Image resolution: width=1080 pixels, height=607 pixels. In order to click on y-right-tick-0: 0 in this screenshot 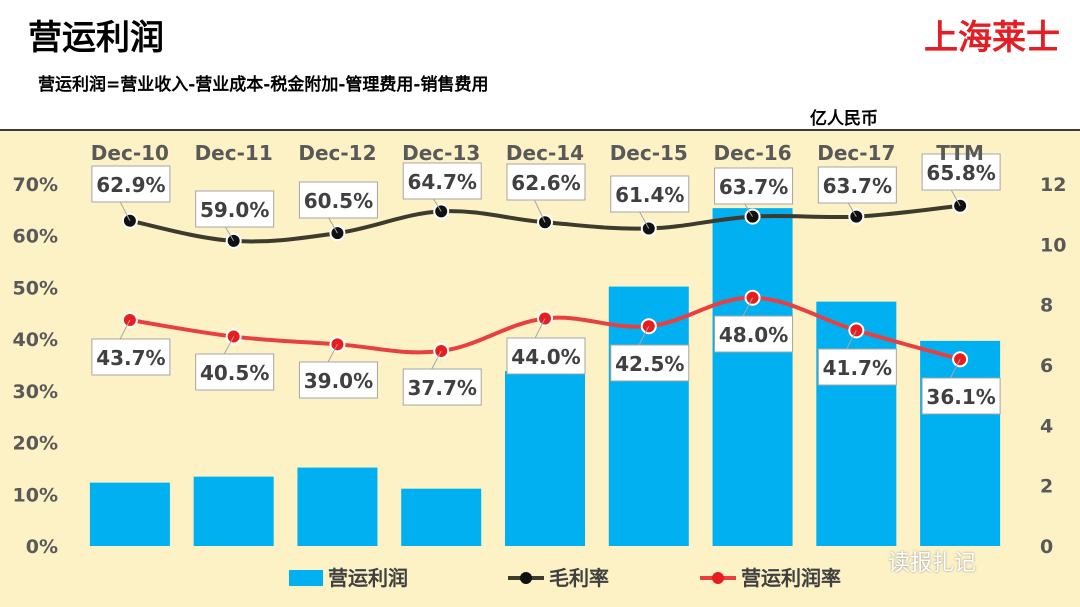, I will do `click(1046, 547)`.